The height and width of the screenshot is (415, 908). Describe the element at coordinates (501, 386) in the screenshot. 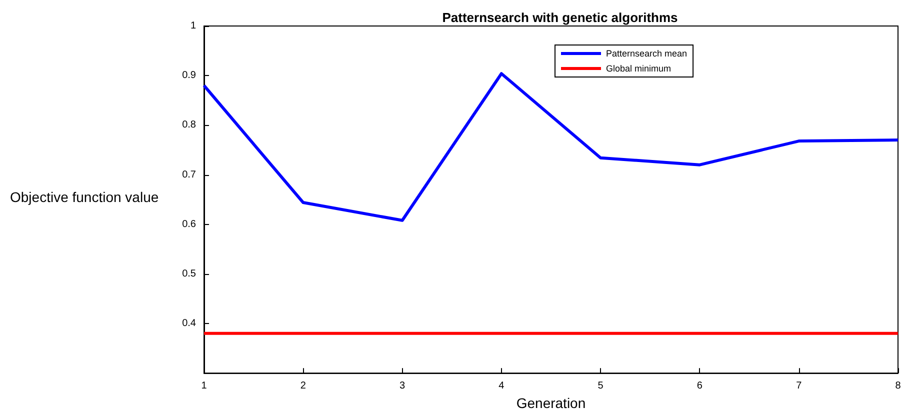

I see `x-tick-label: 4` at that location.